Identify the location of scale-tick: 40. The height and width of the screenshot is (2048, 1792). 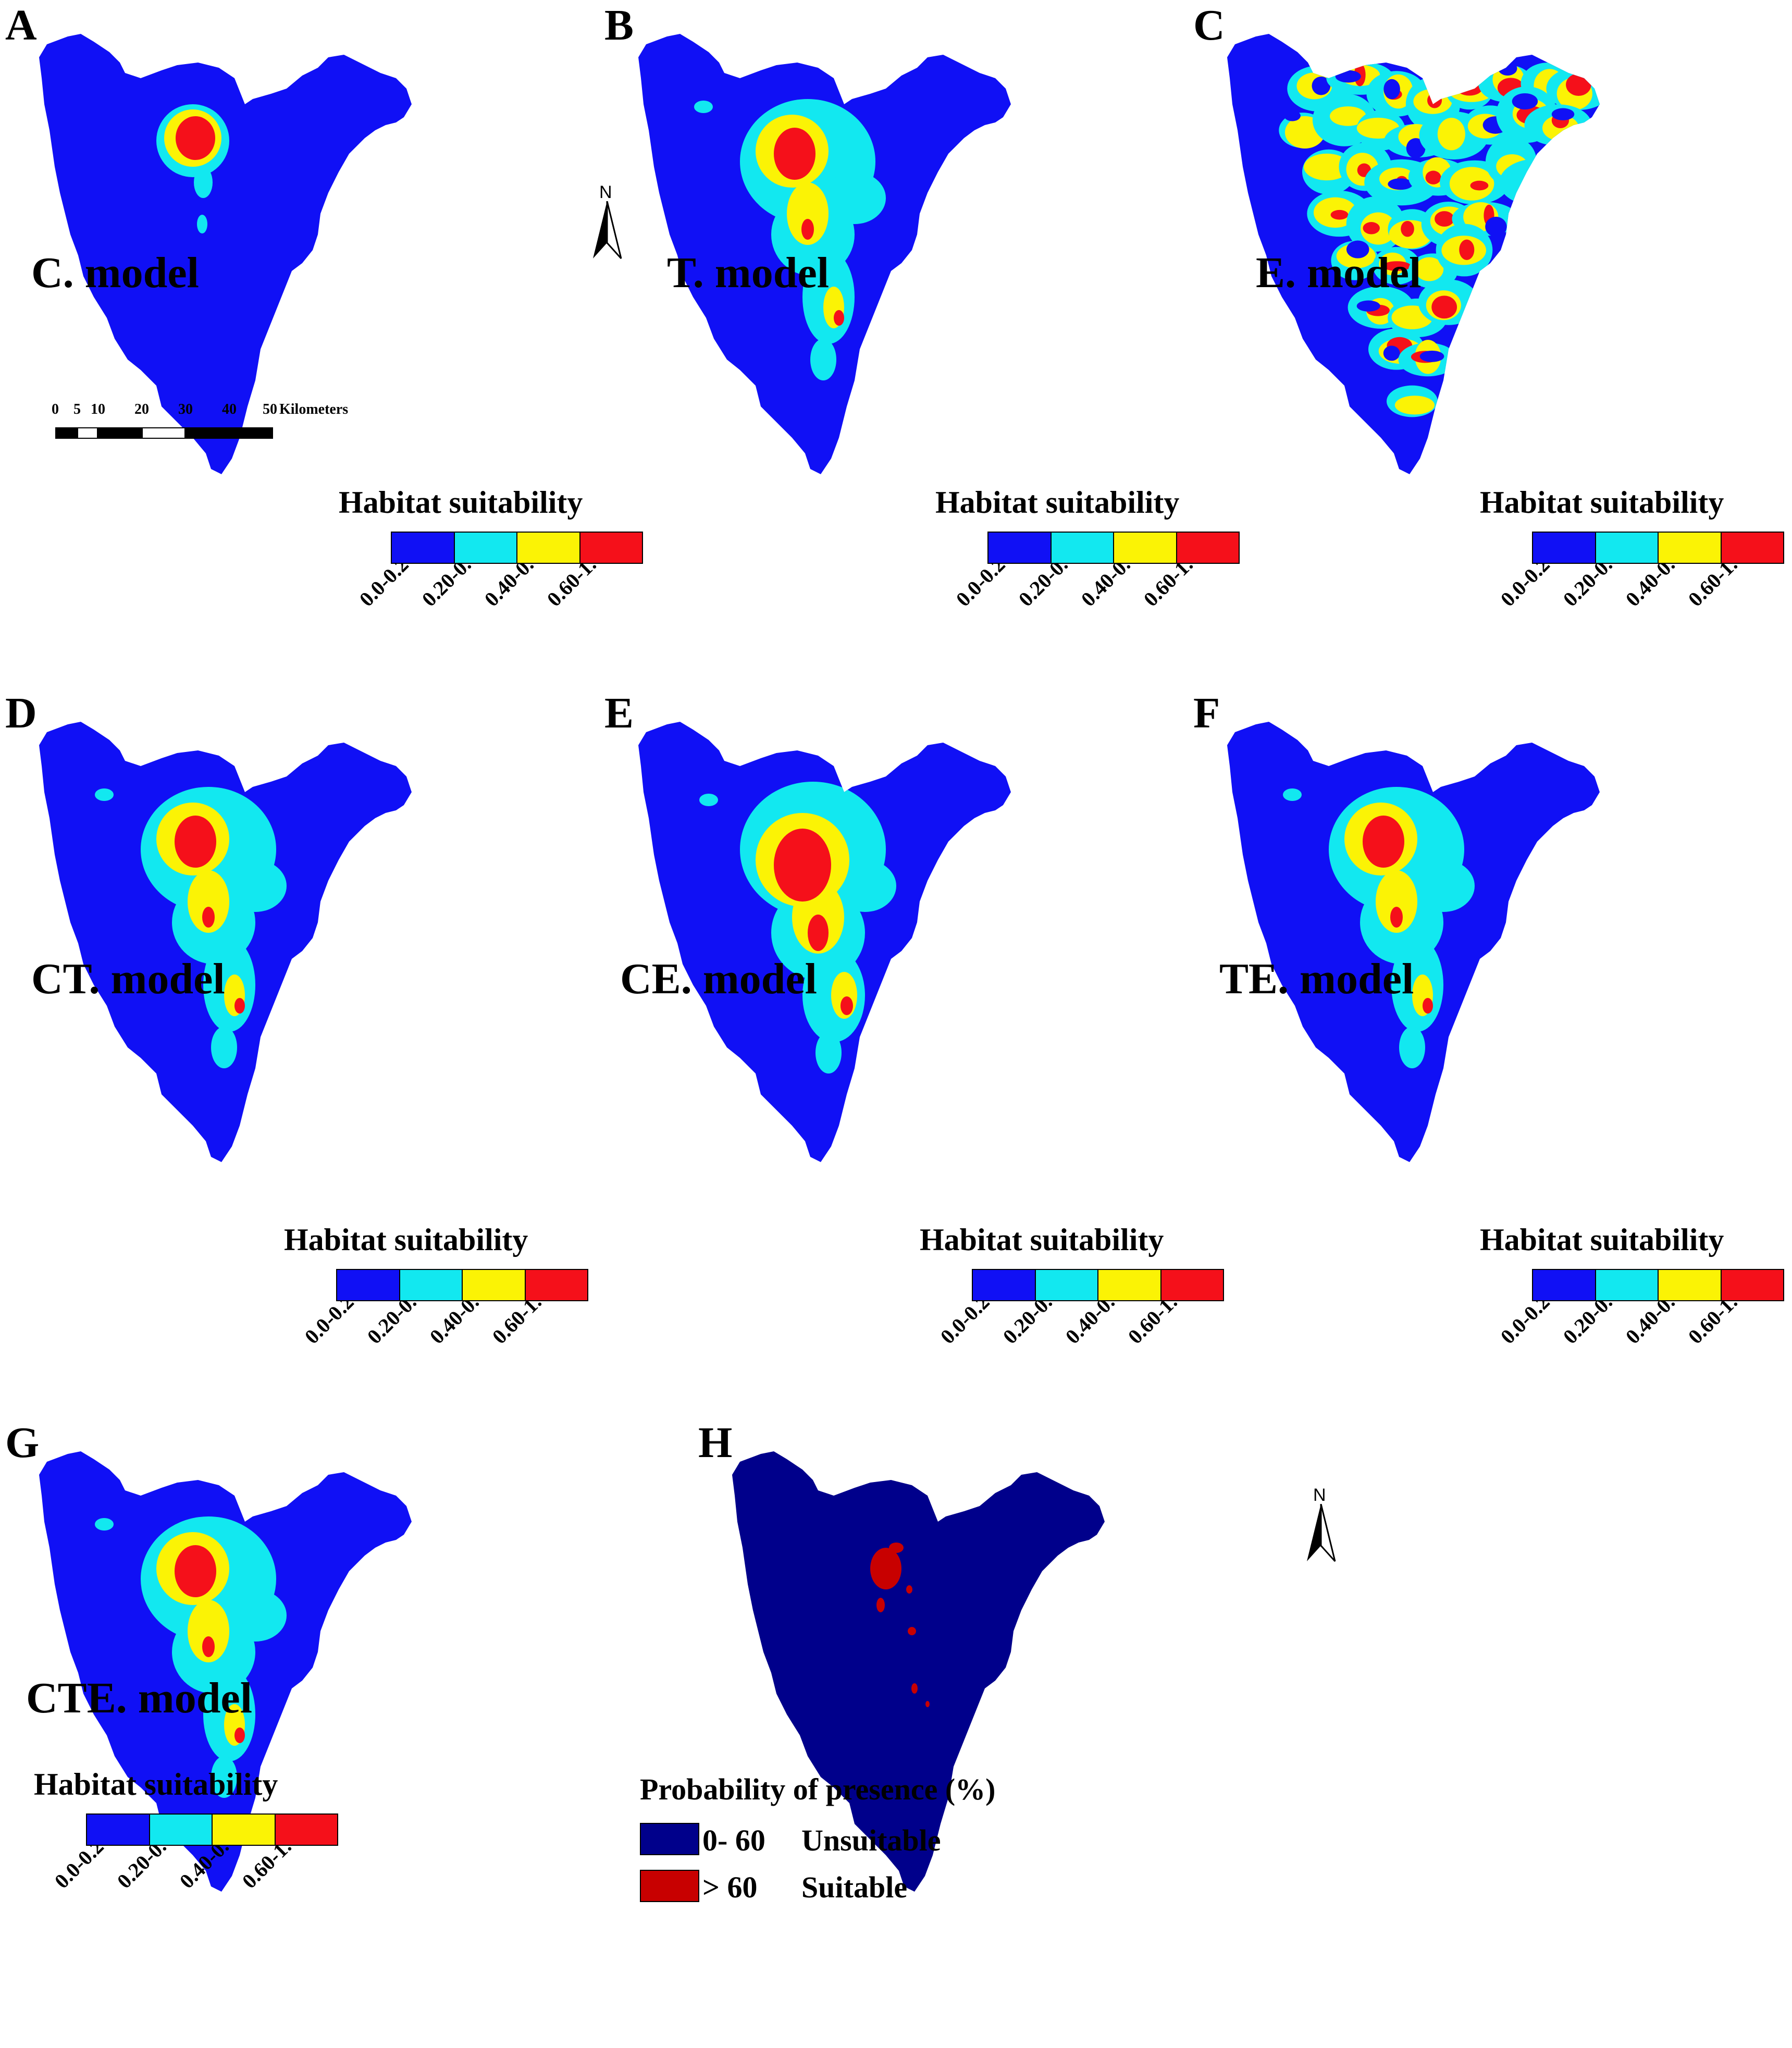
(229, 409).